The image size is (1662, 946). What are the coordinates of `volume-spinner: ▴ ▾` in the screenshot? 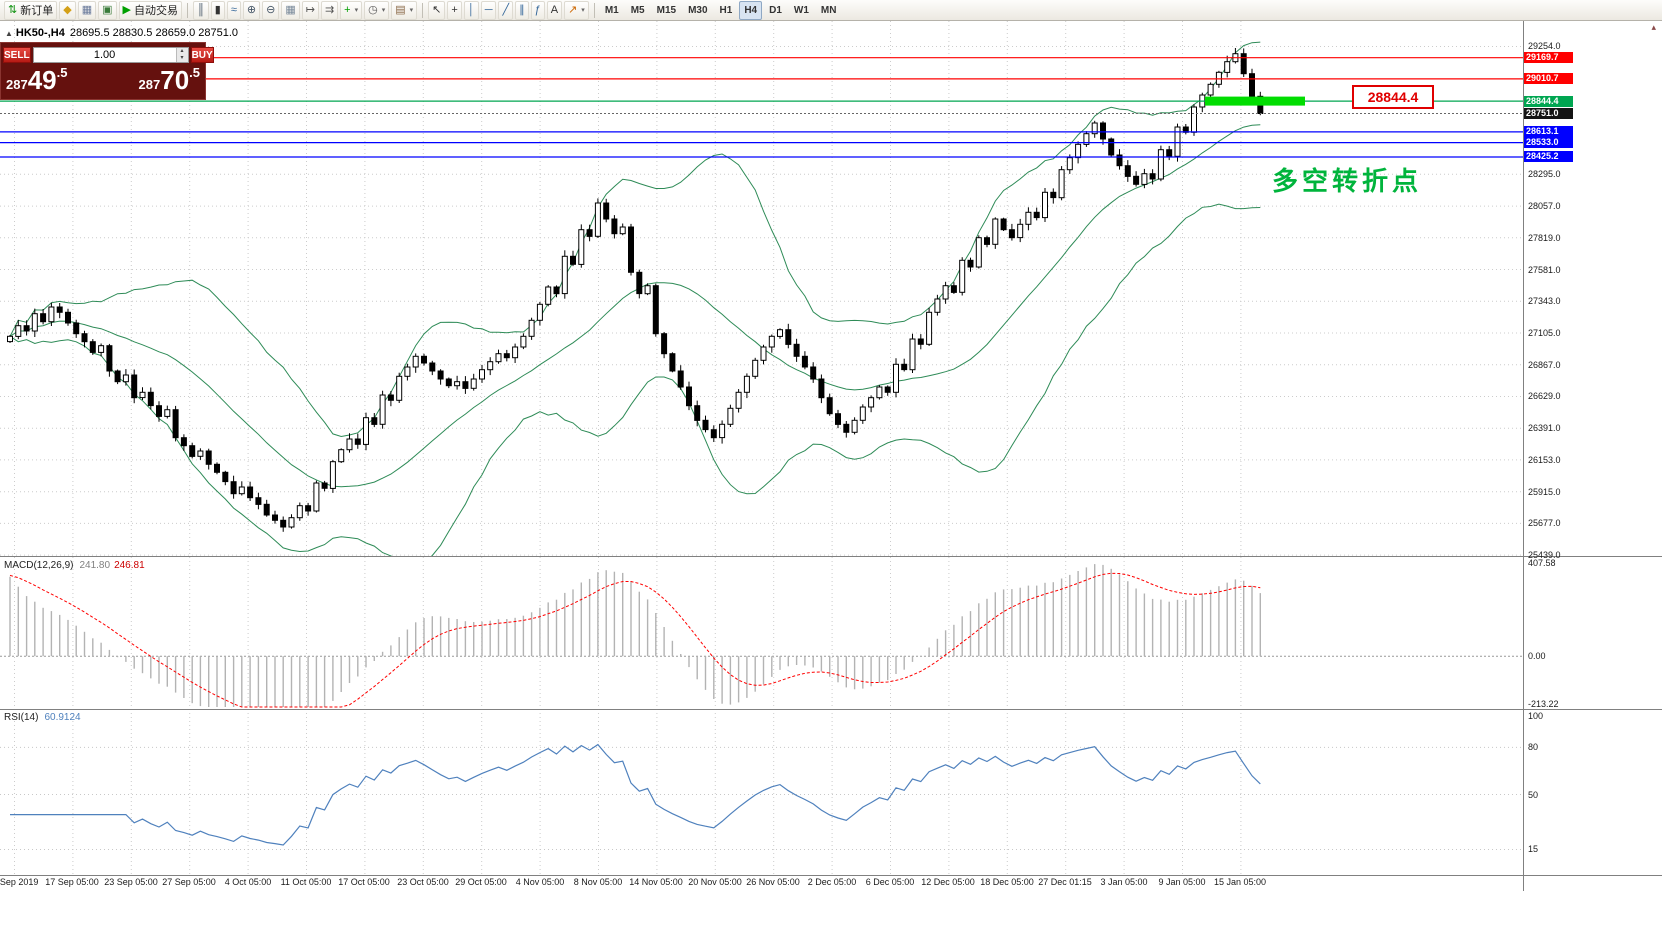 It's located at (181, 55).